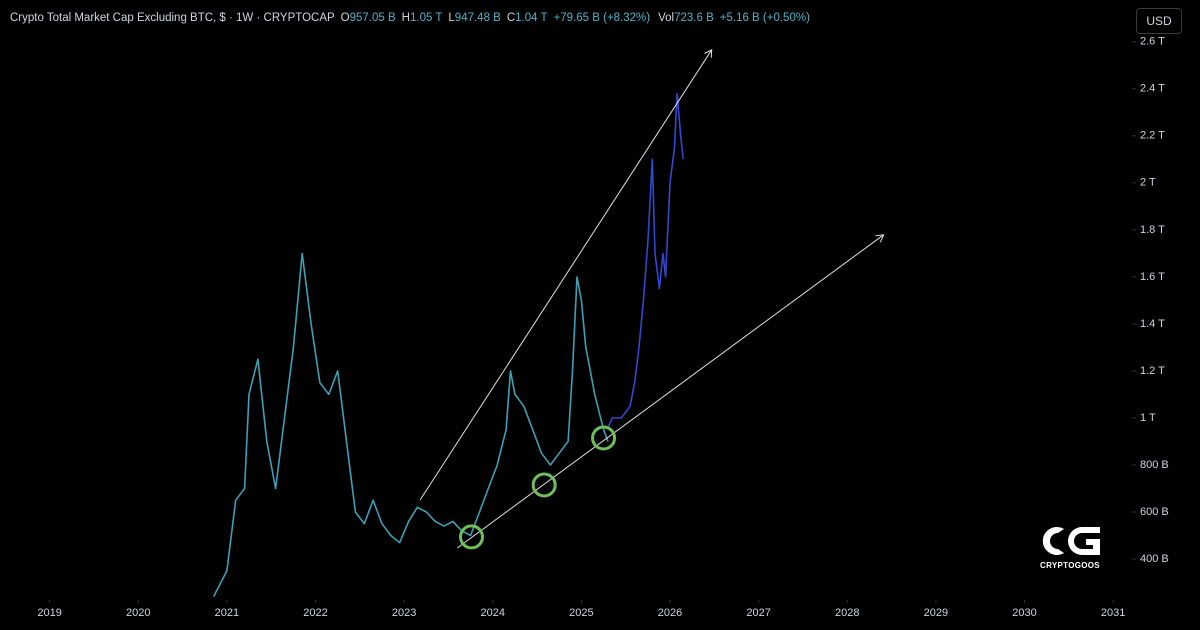 The height and width of the screenshot is (630, 1200). What do you see at coordinates (1148, 183) in the screenshot?
I see `y-tick-label: 2 T` at bounding box center [1148, 183].